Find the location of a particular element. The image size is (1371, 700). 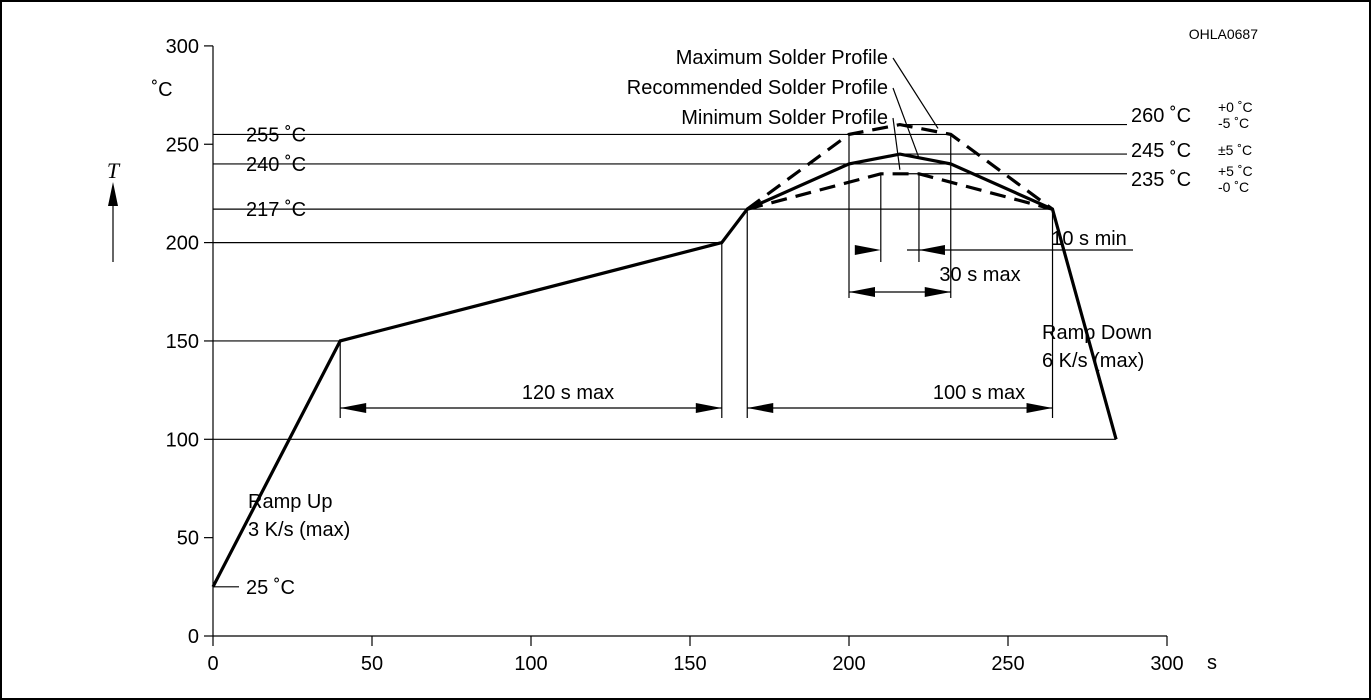

y-tick-label-6: 300 is located at coordinates (182, 47).